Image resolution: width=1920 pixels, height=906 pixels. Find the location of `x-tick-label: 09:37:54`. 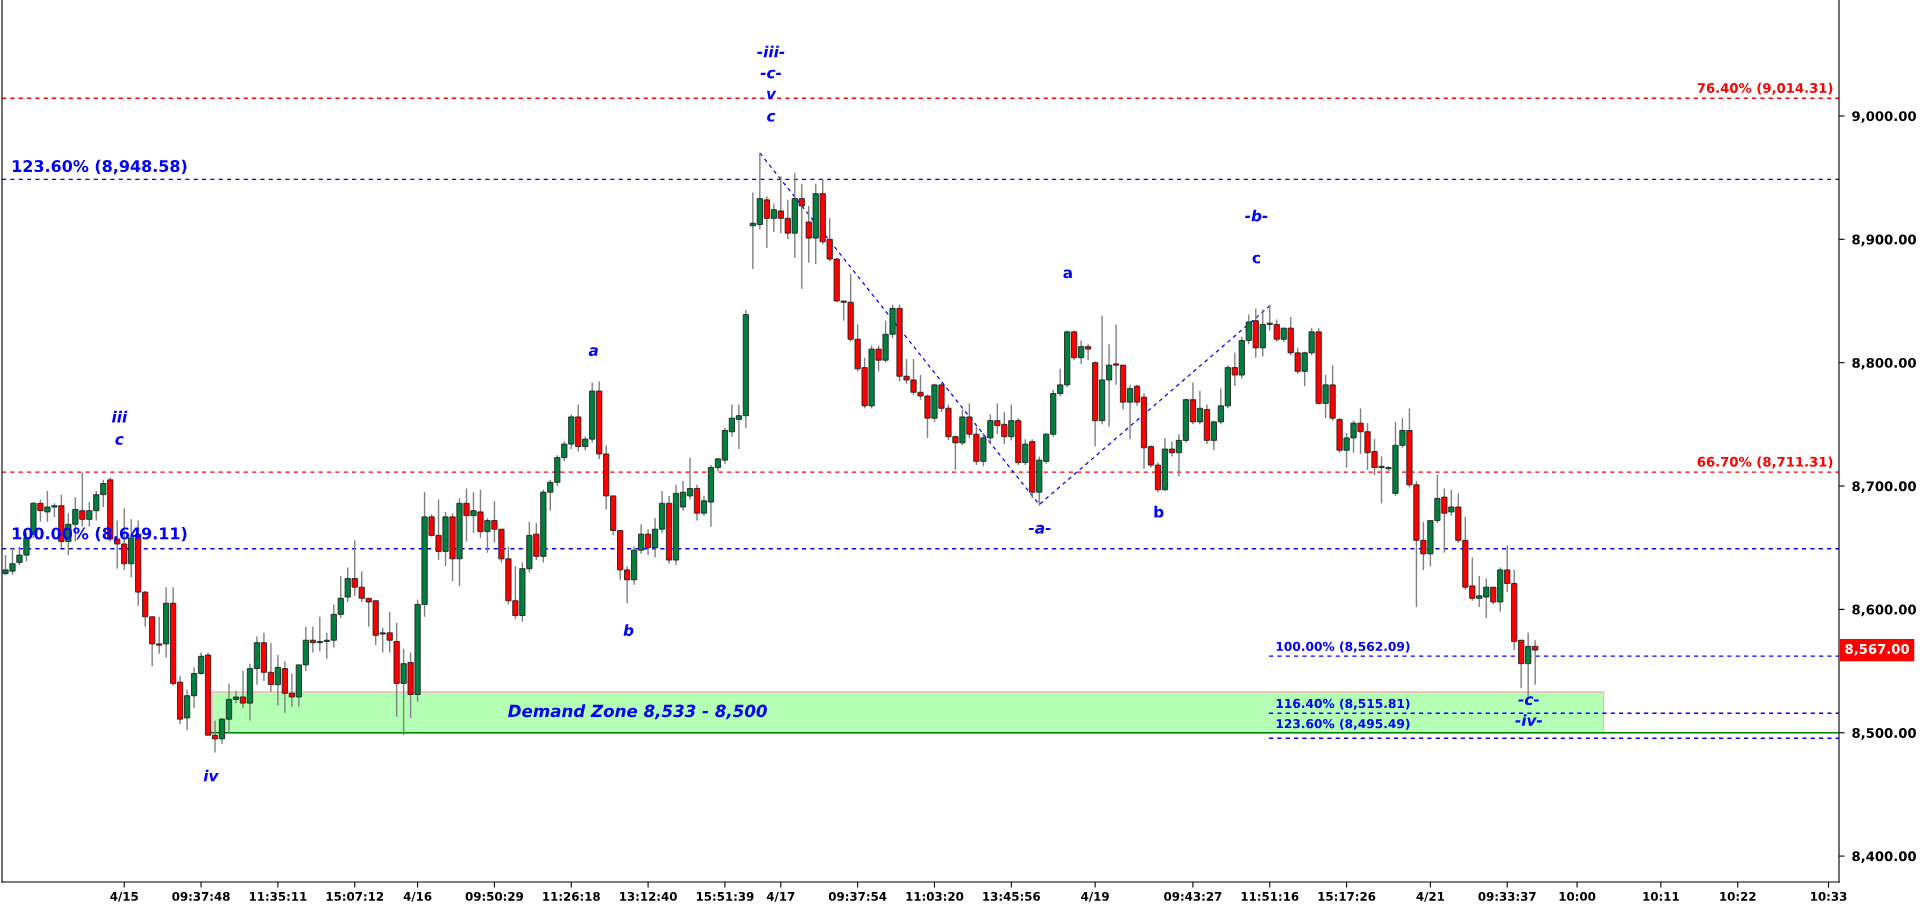

x-tick-label: 09:37:54 is located at coordinates (857, 896).